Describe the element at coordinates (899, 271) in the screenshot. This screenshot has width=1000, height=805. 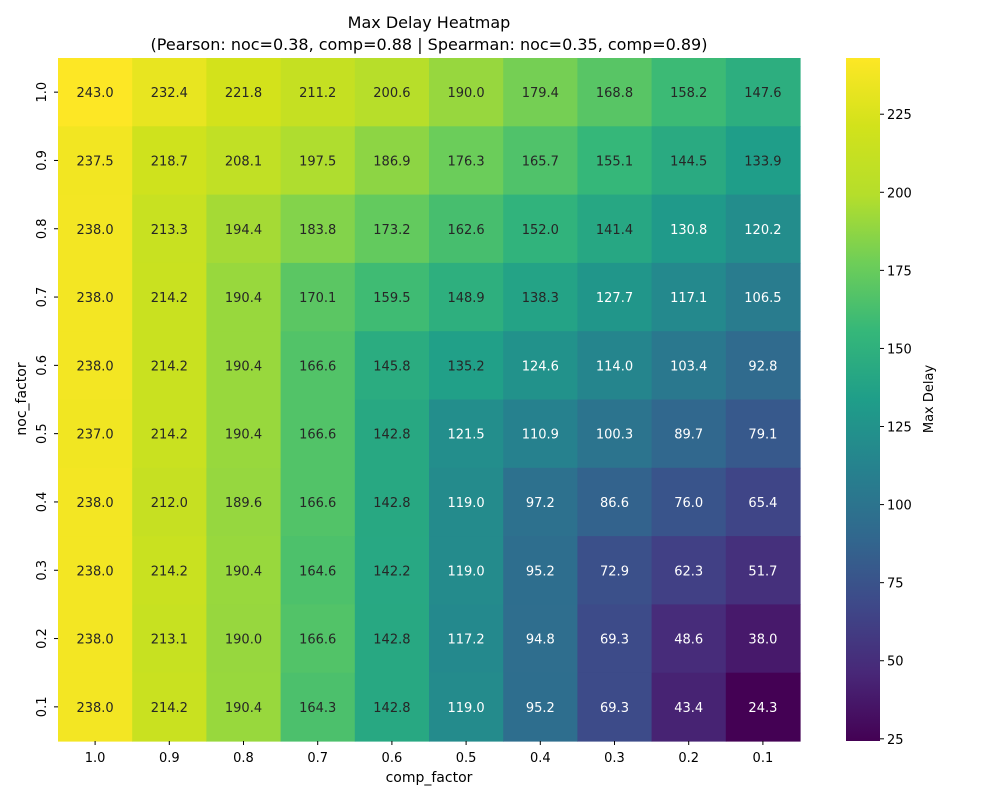
I see `colorbar-tick-label: 175` at that location.